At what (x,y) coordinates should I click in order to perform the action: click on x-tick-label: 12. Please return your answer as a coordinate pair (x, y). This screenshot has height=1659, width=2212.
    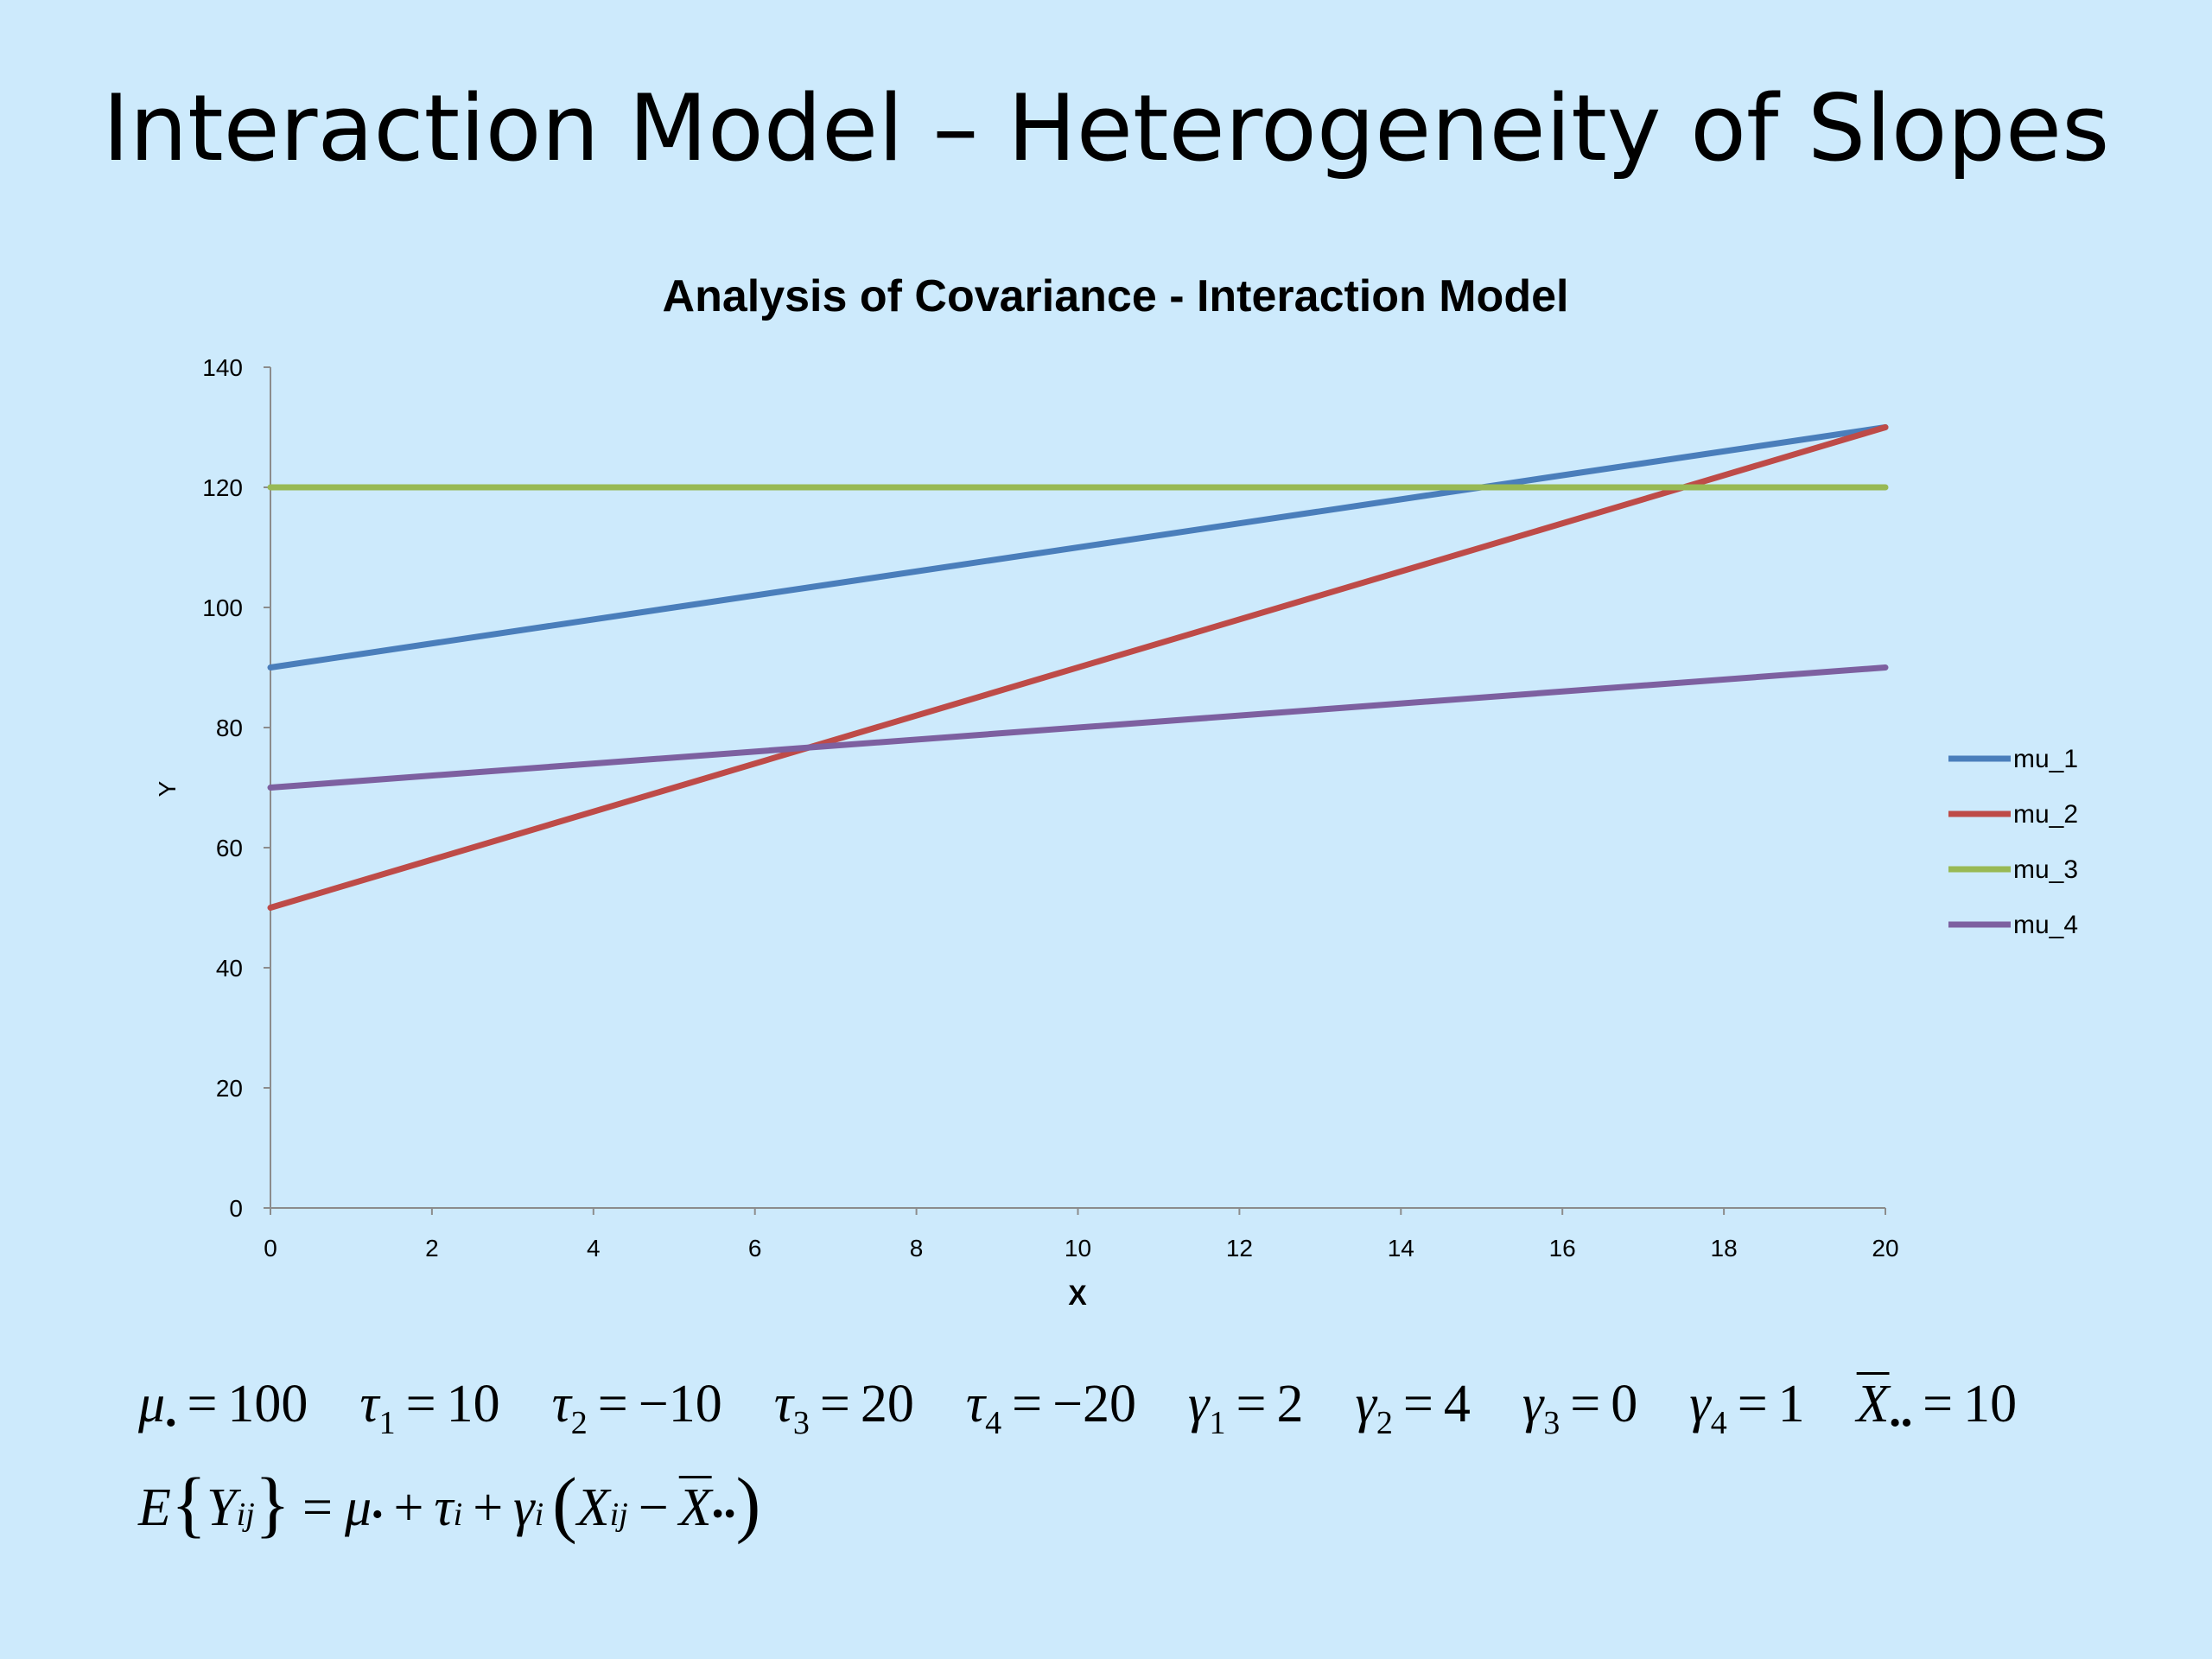
    Looking at the image, I should click on (1239, 1248).